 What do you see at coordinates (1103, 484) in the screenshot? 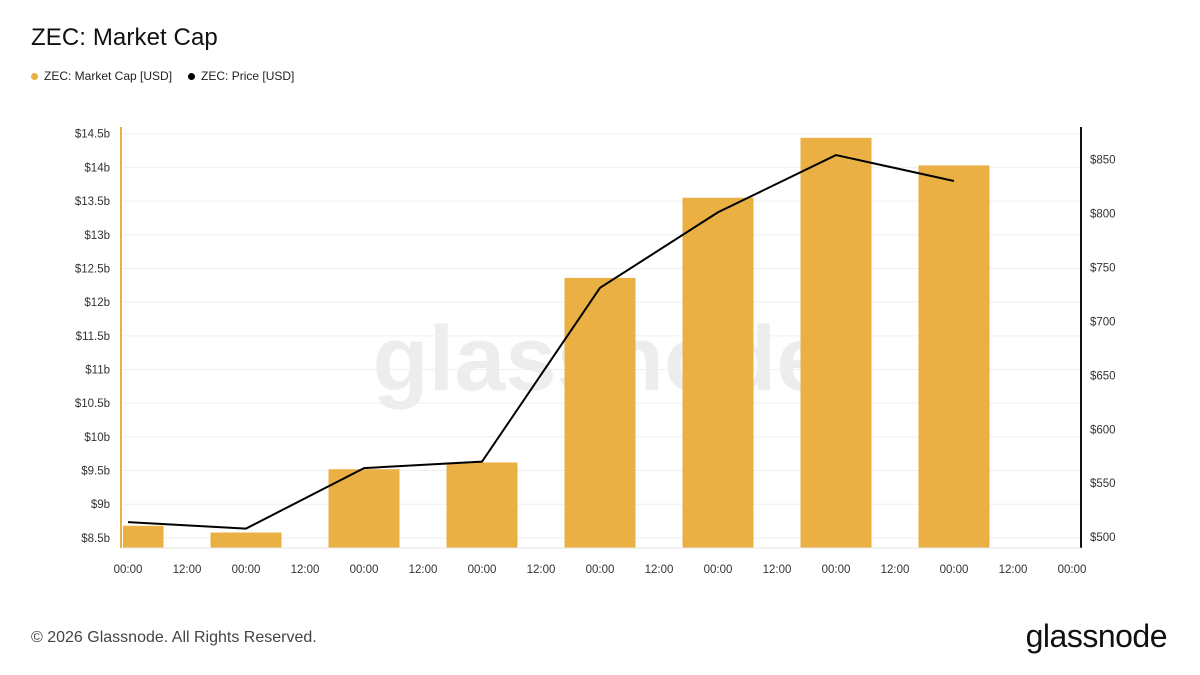
I see `y-right-tick-label: $550` at bounding box center [1103, 484].